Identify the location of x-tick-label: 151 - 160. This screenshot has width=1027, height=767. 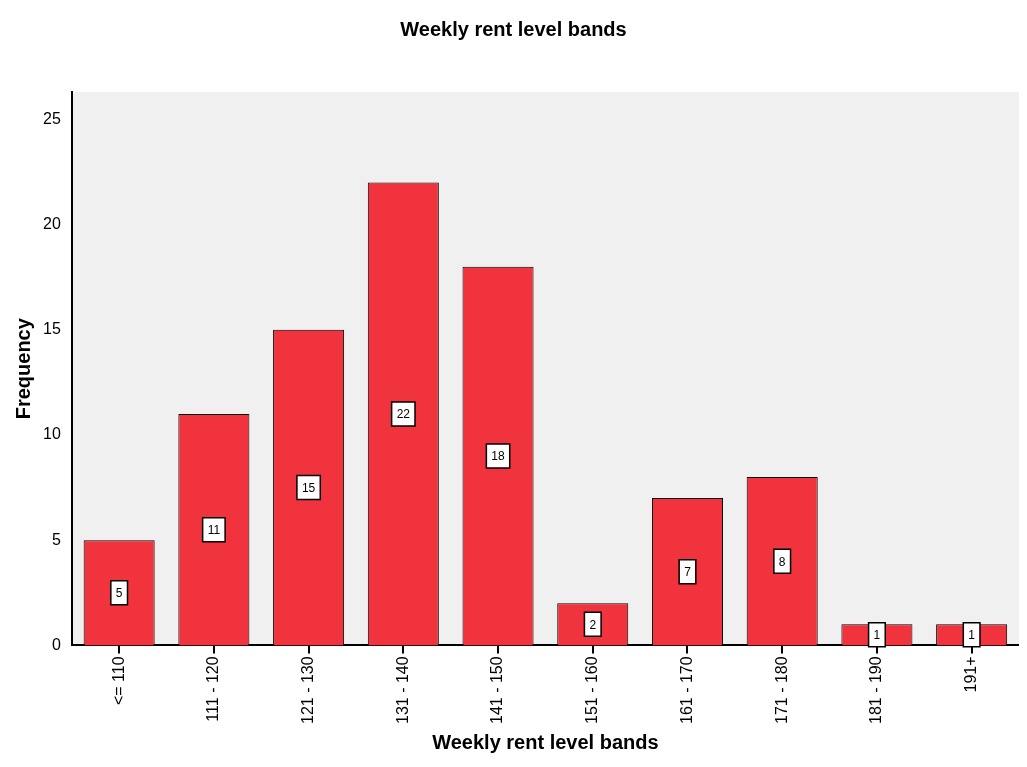
(592, 690).